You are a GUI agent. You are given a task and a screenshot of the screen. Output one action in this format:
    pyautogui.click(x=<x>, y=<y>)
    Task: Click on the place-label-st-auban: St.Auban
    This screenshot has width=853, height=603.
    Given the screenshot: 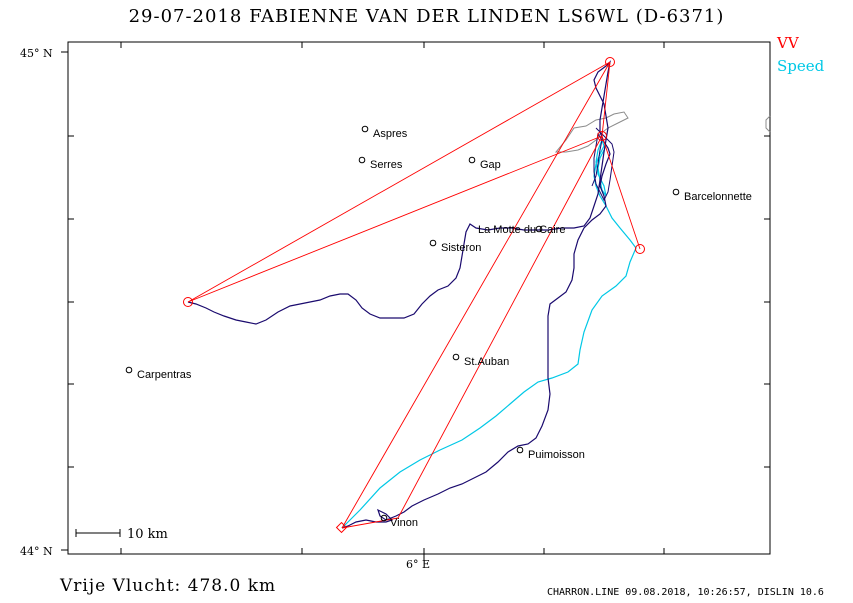 What is the action you would take?
    pyautogui.click(x=486, y=362)
    